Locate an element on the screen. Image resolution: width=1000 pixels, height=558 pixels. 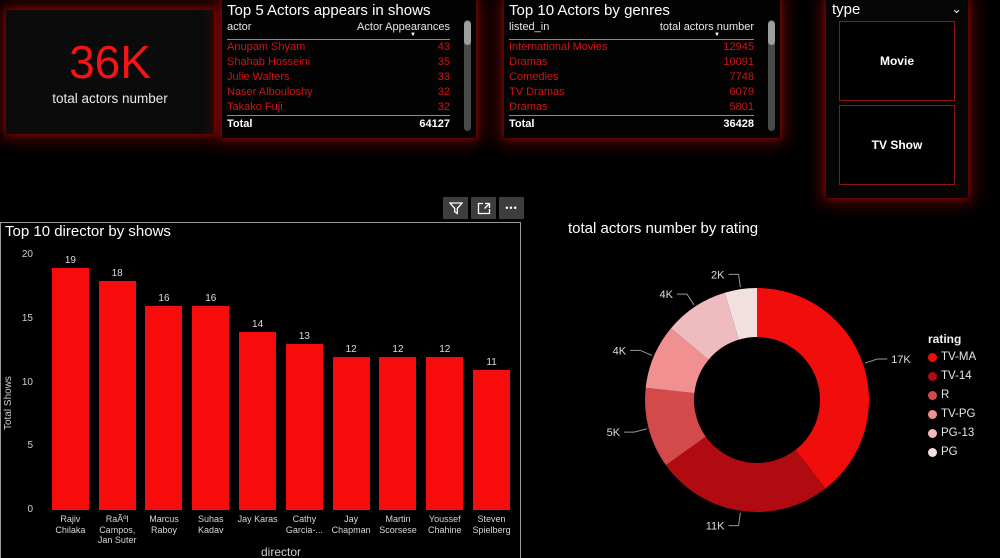
legend-item-TV-PG: TV-PG is located at coordinates (952, 414).